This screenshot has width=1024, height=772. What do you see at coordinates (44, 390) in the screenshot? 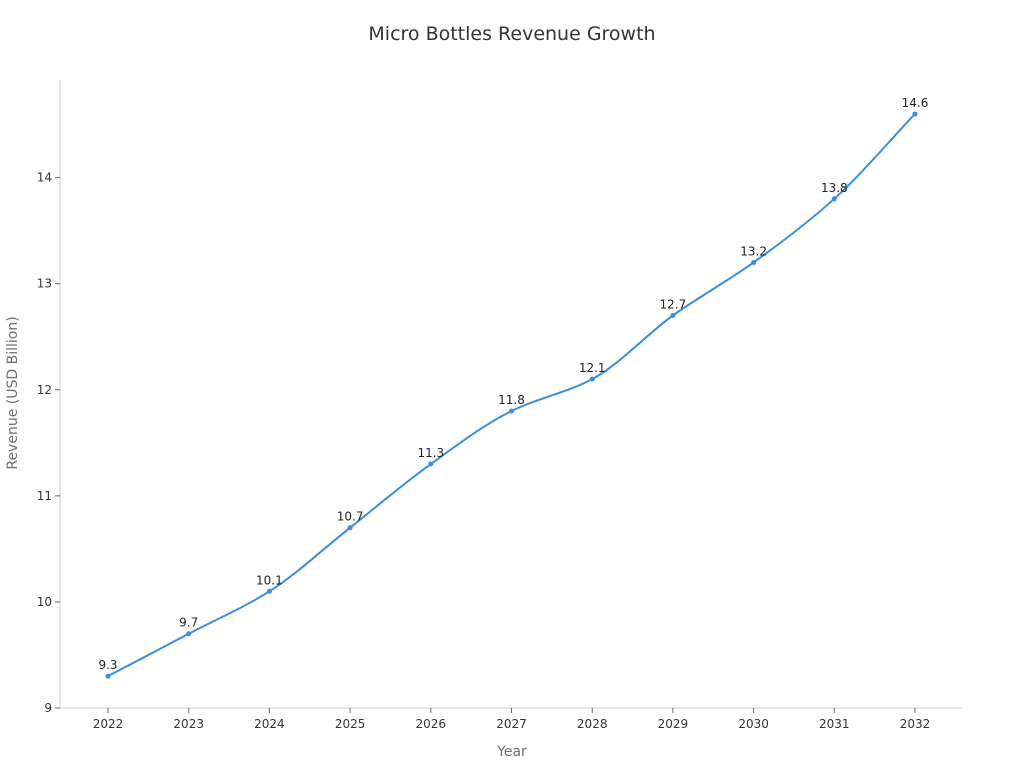
I see `y-tick-label: 12` at bounding box center [44, 390].